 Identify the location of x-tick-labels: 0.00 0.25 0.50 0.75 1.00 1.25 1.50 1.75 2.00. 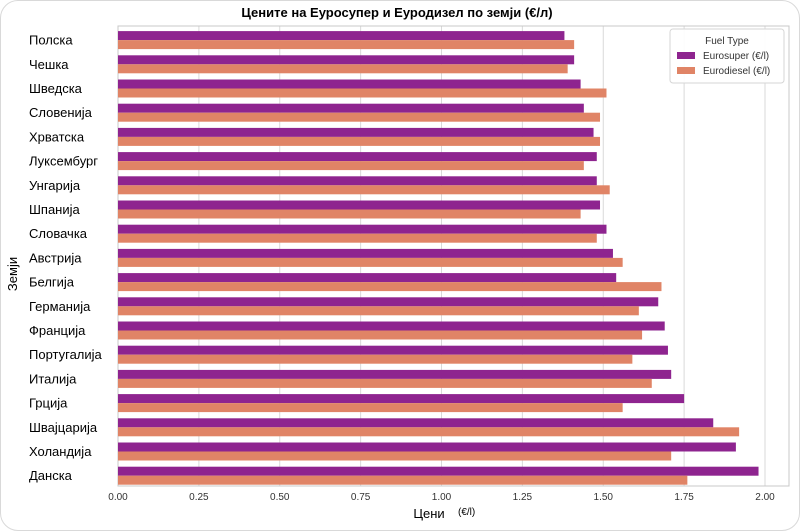
(441, 497).